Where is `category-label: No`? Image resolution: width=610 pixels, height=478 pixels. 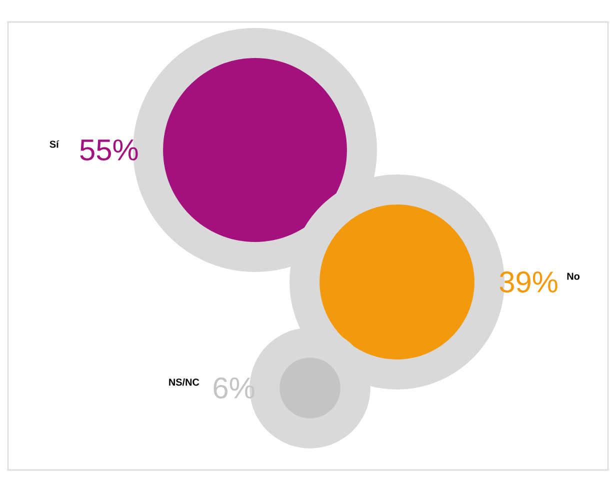
category-label: No is located at coordinates (573, 276).